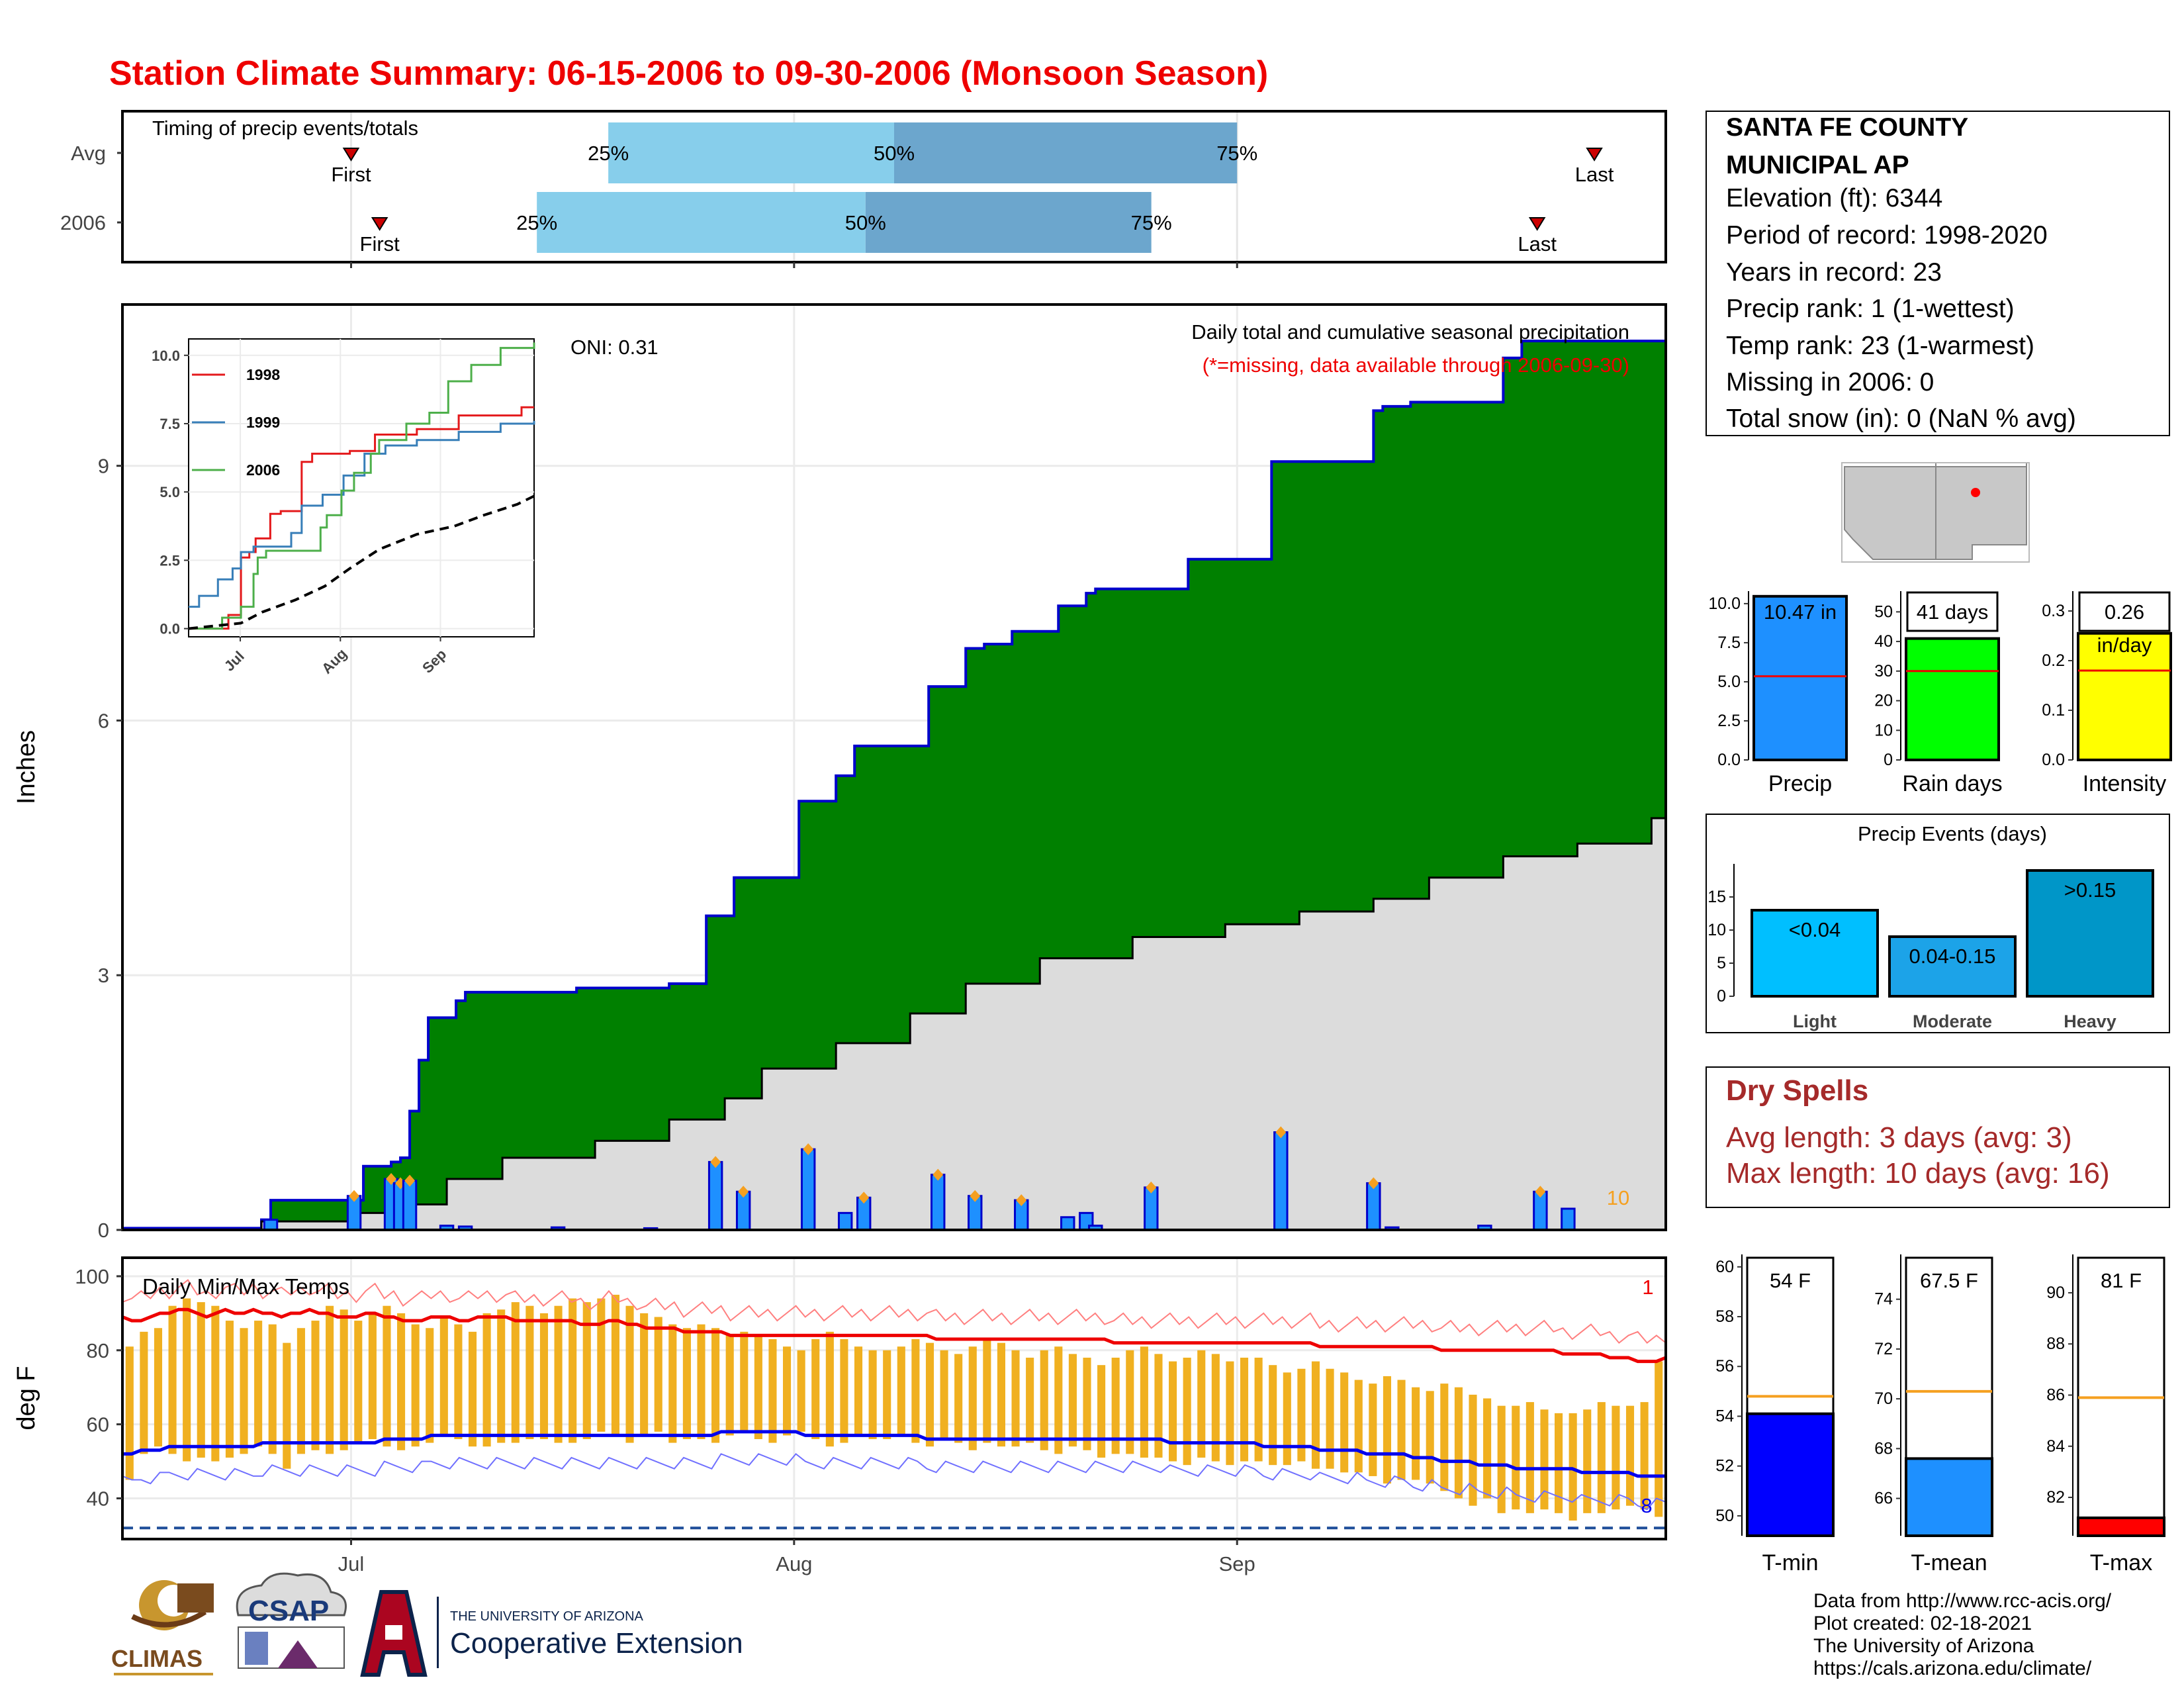  Describe the element at coordinates (1918, 1173) in the screenshot. I see `dry-spells-max: Max length: 10 days (avg: 16)` at that location.